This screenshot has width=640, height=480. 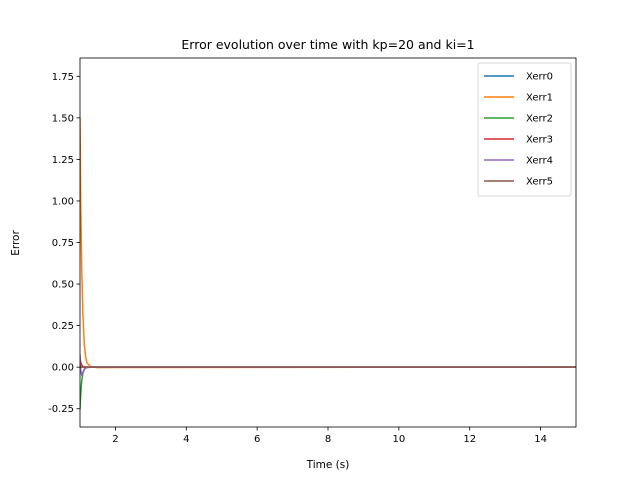 What do you see at coordinates (398, 439) in the screenshot?
I see `x-tick-label: 10` at bounding box center [398, 439].